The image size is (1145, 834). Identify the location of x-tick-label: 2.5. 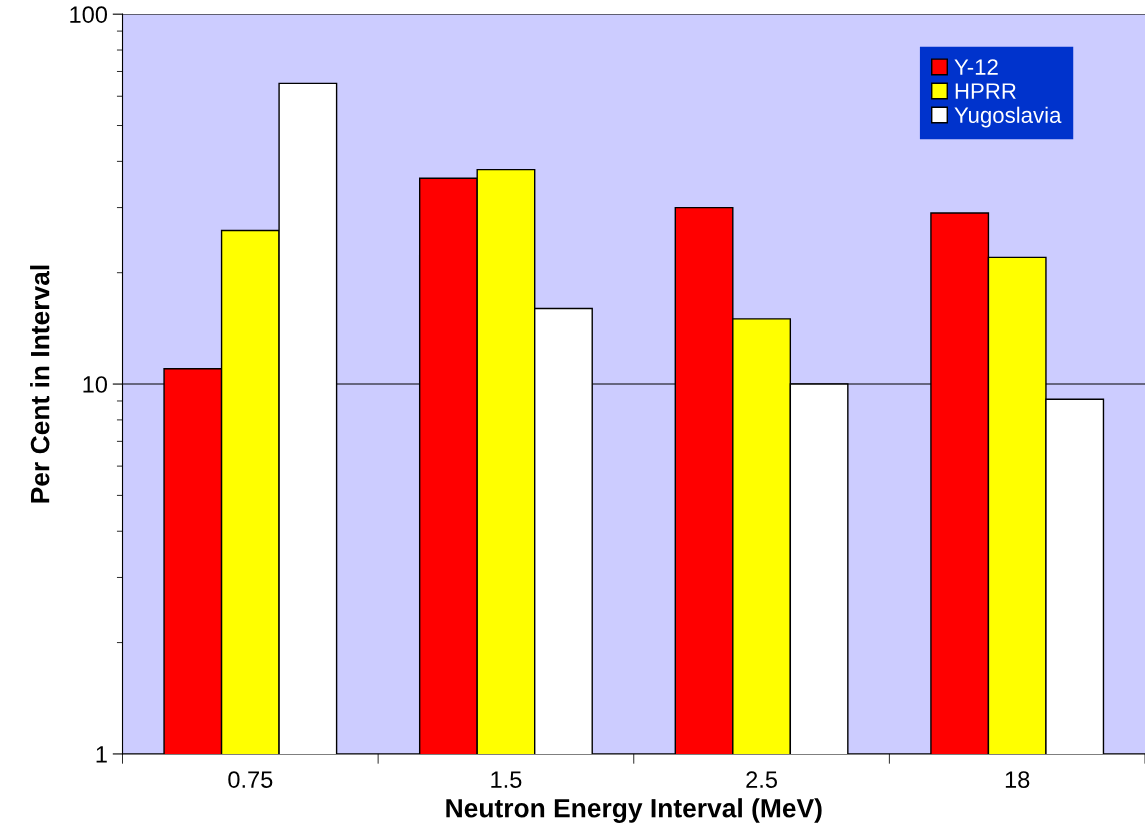
(761, 779).